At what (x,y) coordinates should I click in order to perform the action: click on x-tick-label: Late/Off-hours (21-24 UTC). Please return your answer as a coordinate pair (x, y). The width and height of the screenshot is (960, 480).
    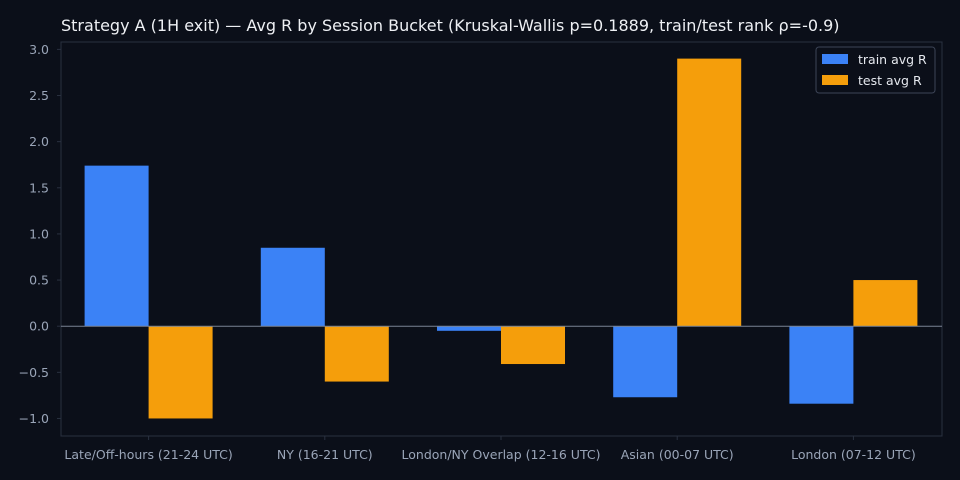
    Looking at the image, I should click on (148, 454).